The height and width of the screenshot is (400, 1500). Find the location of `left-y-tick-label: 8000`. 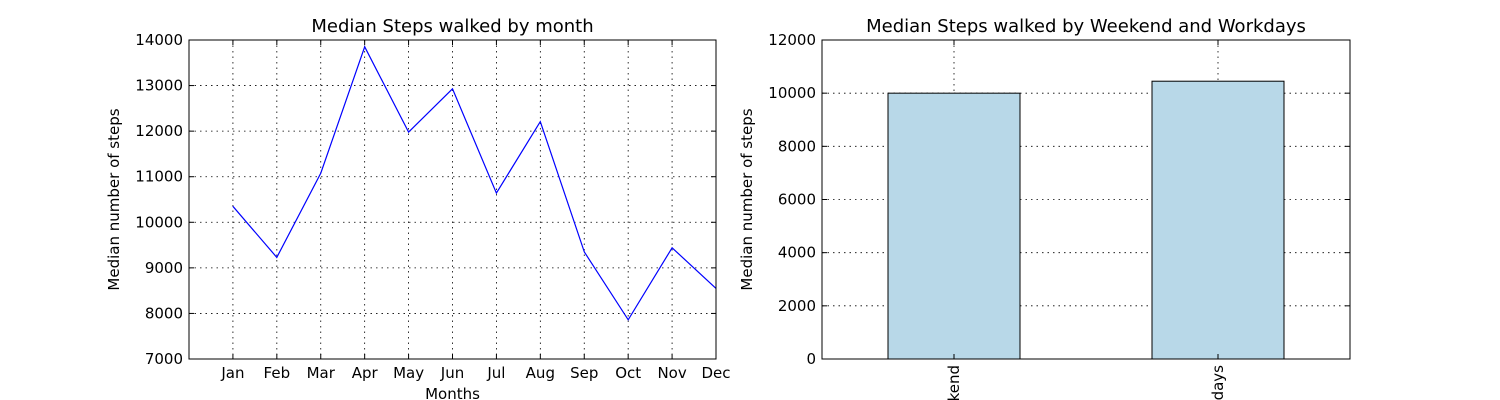

left-y-tick-label: 8000 is located at coordinates (164, 313).